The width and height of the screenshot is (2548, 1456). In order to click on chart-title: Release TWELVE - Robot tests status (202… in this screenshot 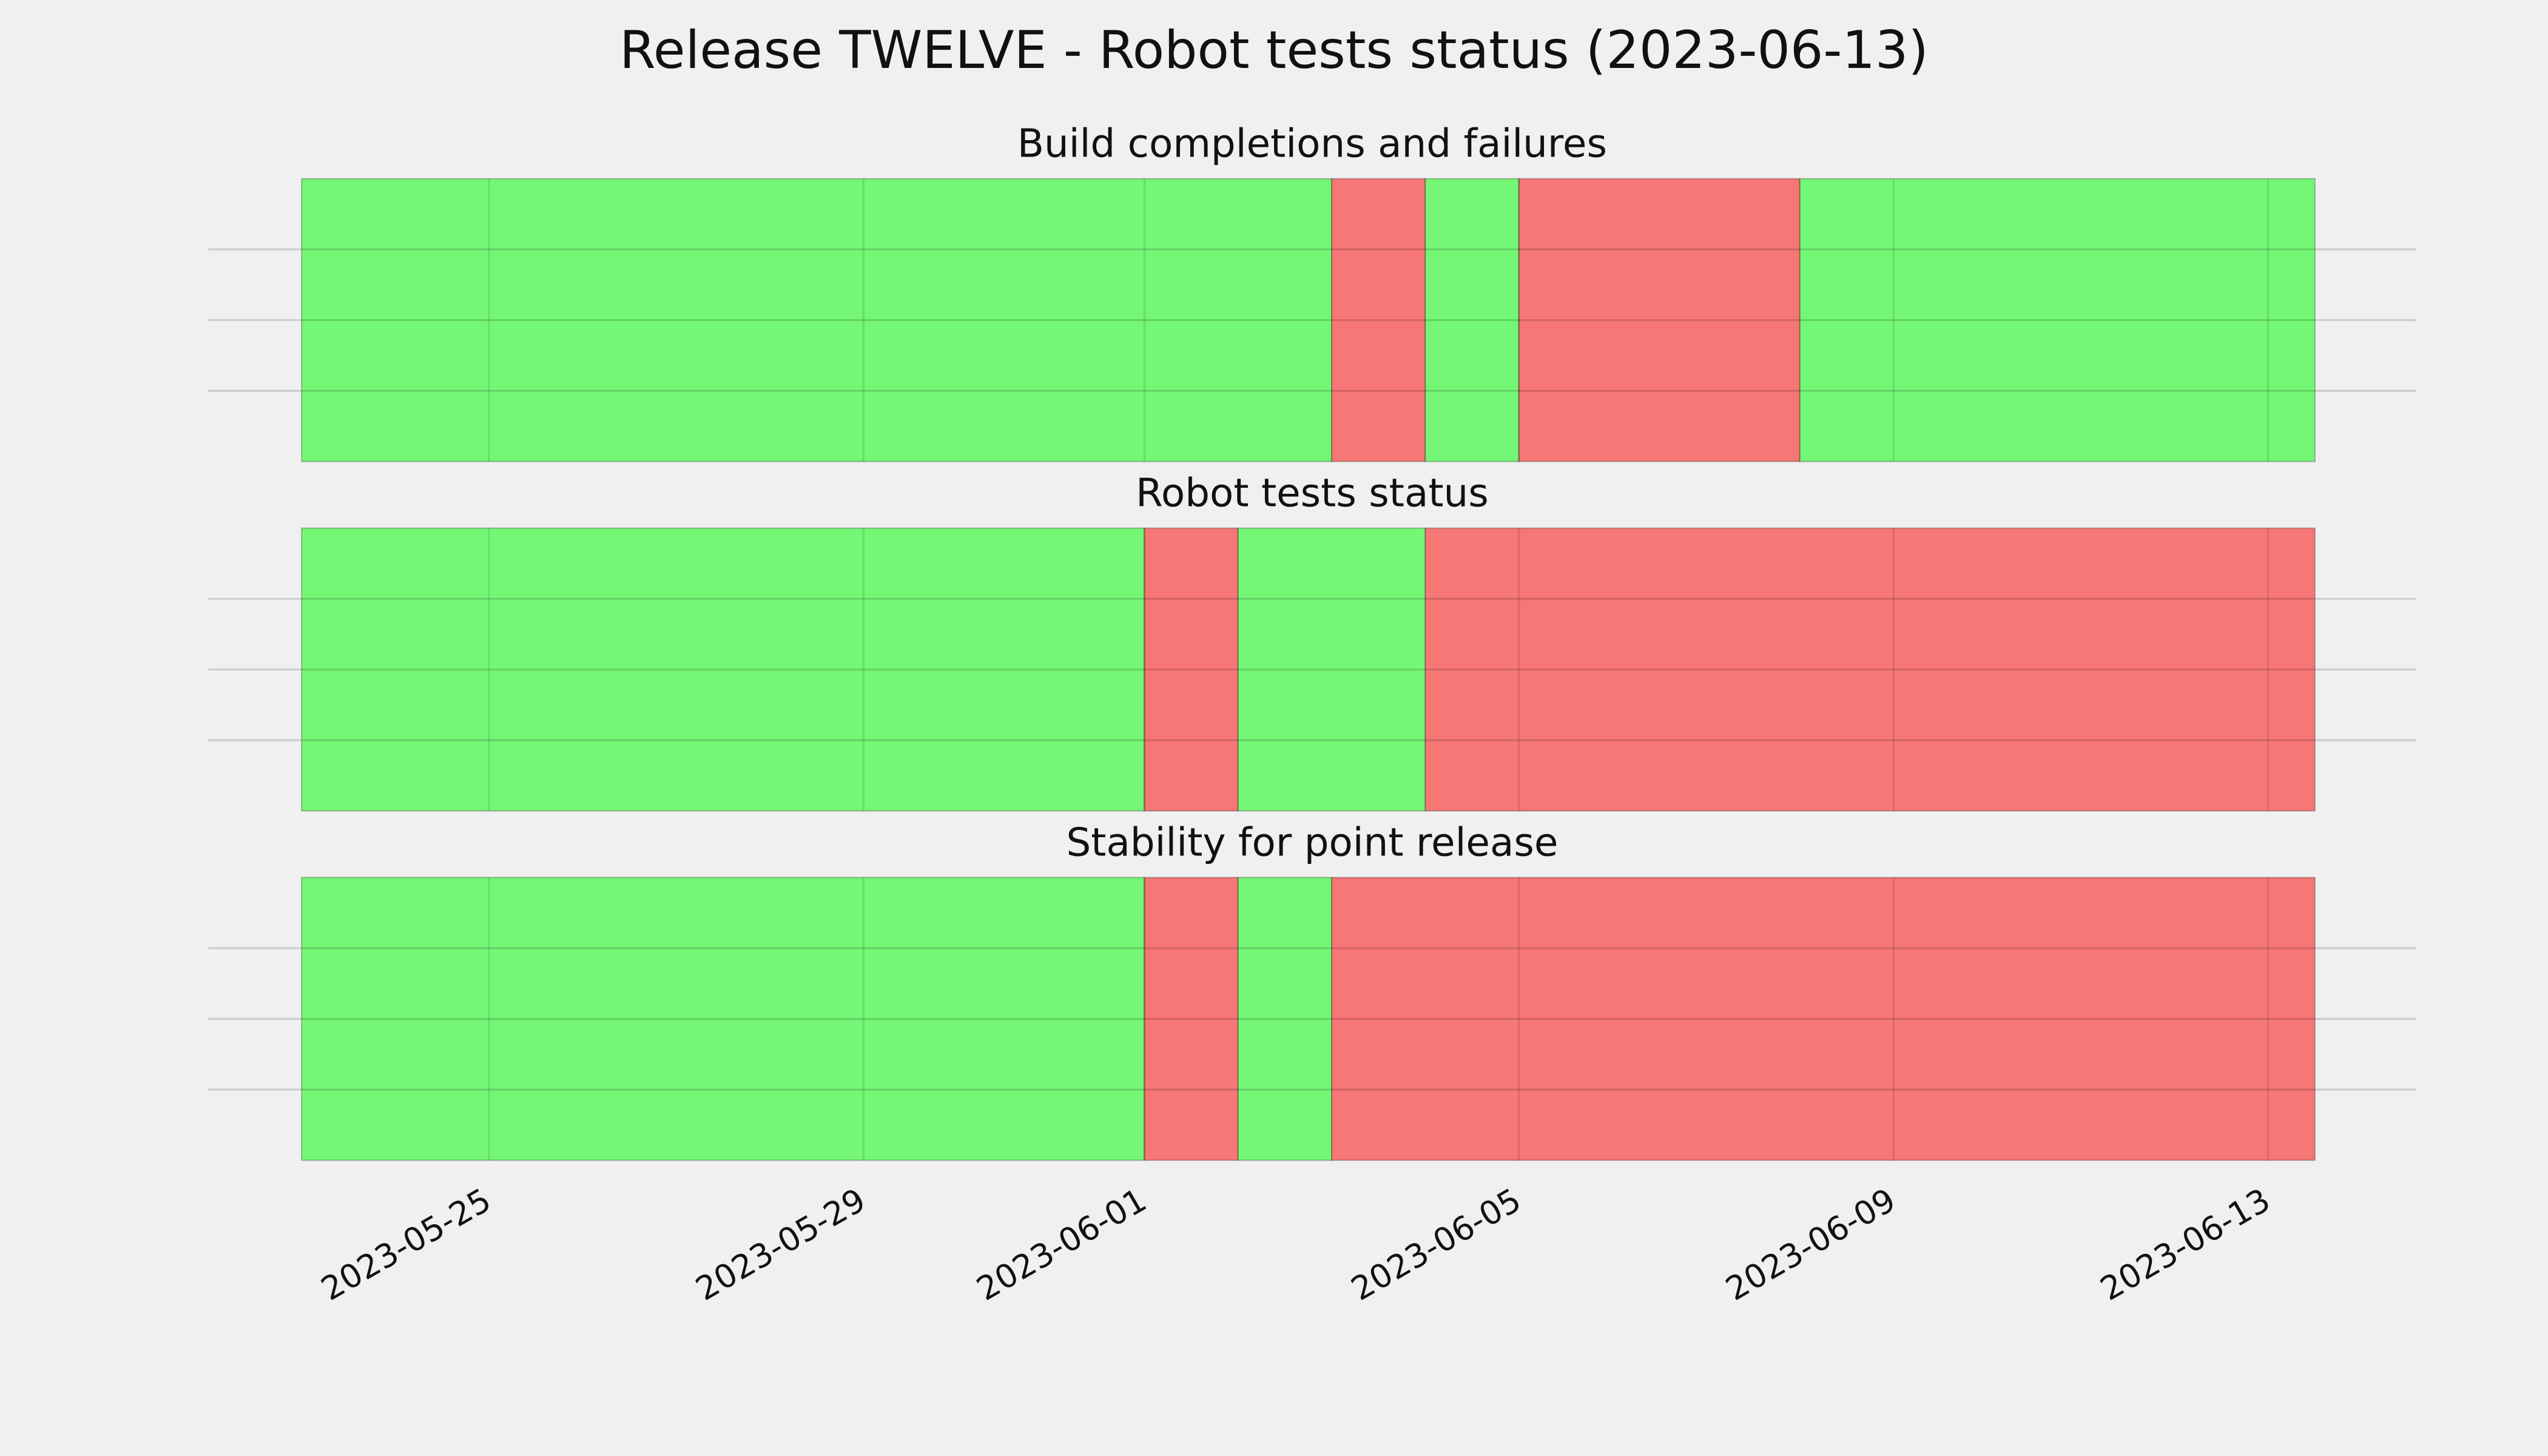, I will do `click(1274, 50)`.